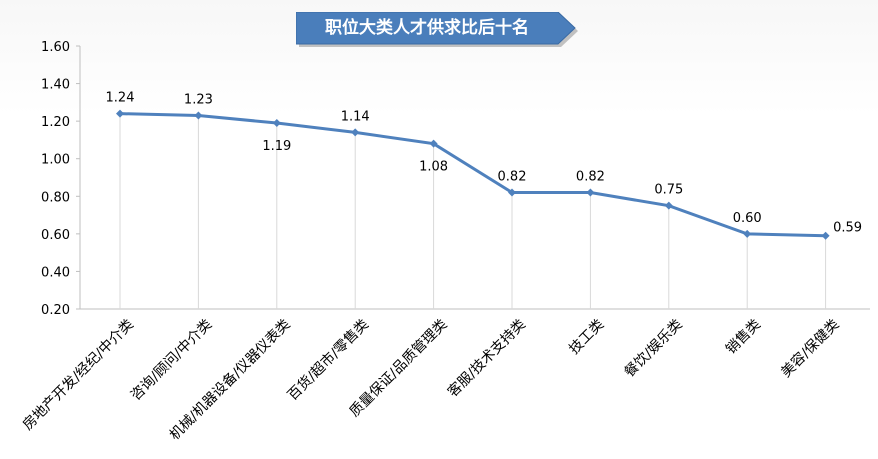  What do you see at coordinates (198, 100) in the screenshot?
I see `data-label: 1.23` at bounding box center [198, 100].